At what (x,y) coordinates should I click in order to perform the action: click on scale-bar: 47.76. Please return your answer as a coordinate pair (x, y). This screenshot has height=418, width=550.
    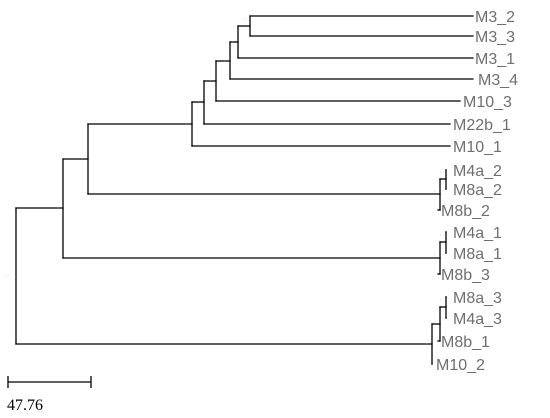
    Looking at the image, I should click on (49, 395).